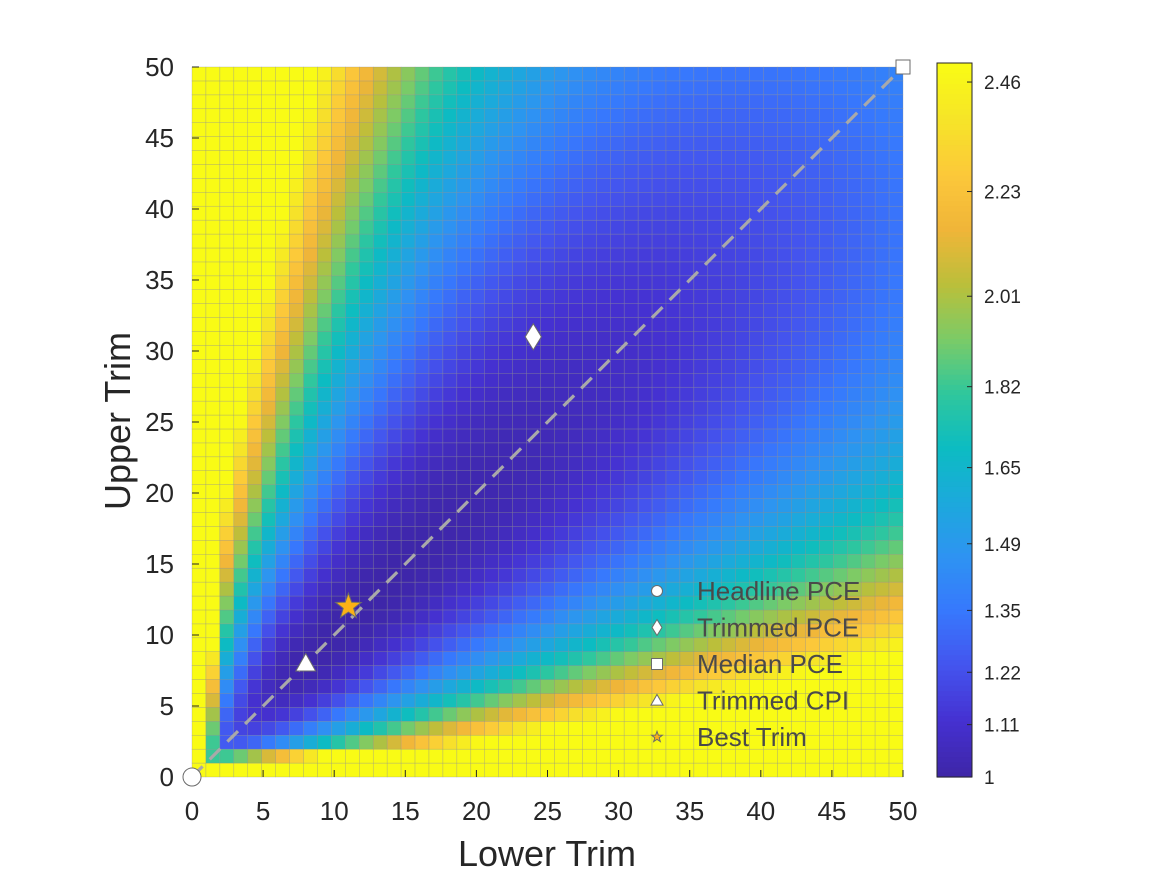 The height and width of the screenshot is (880, 1167). Describe the element at coordinates (159, 351) in the screenshot. I see `y-tick-label: 30` at that location.